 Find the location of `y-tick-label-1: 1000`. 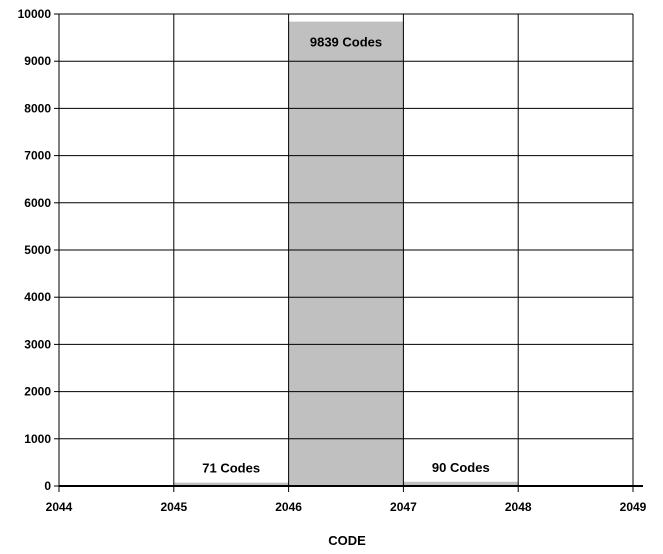

y-tick-label-1: 1000 is located at coordinates (37, 439).